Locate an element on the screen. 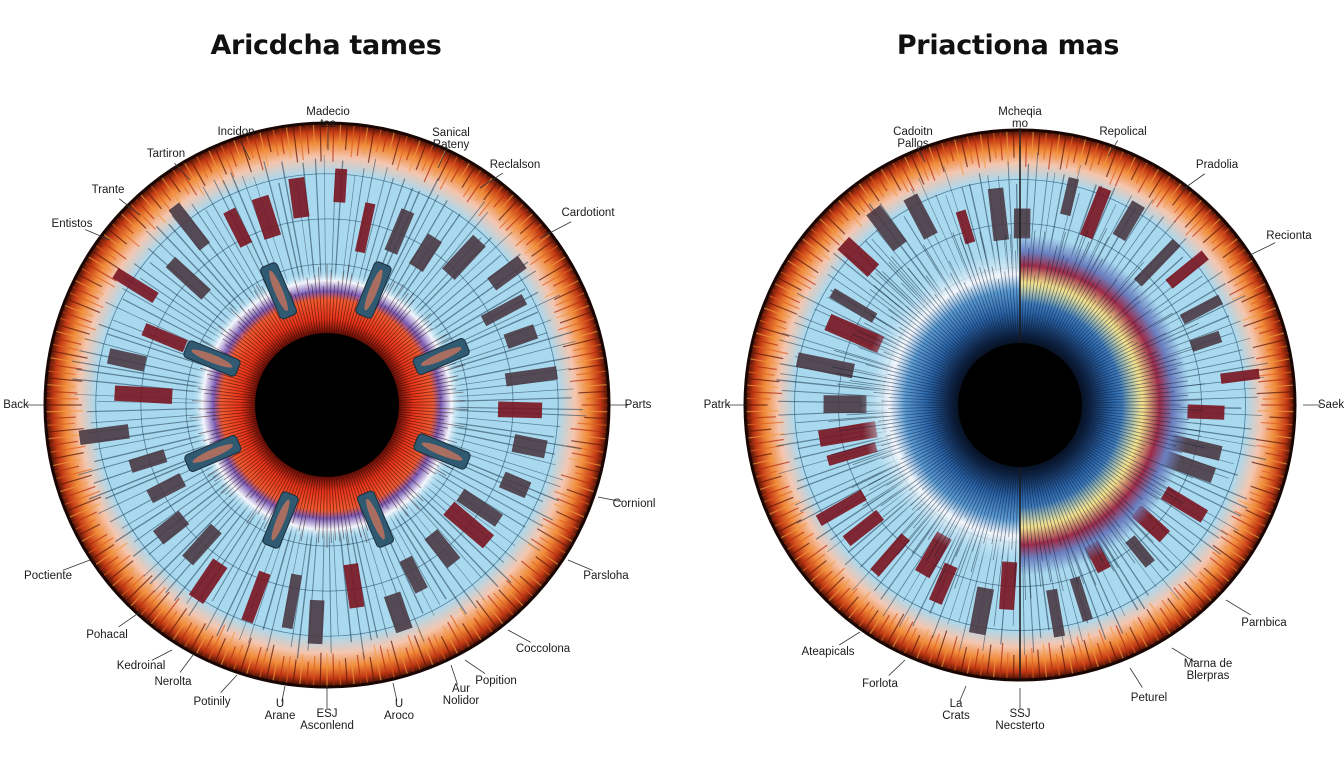  diagram-label: Pradolia is located at coordinates (1217, 165).